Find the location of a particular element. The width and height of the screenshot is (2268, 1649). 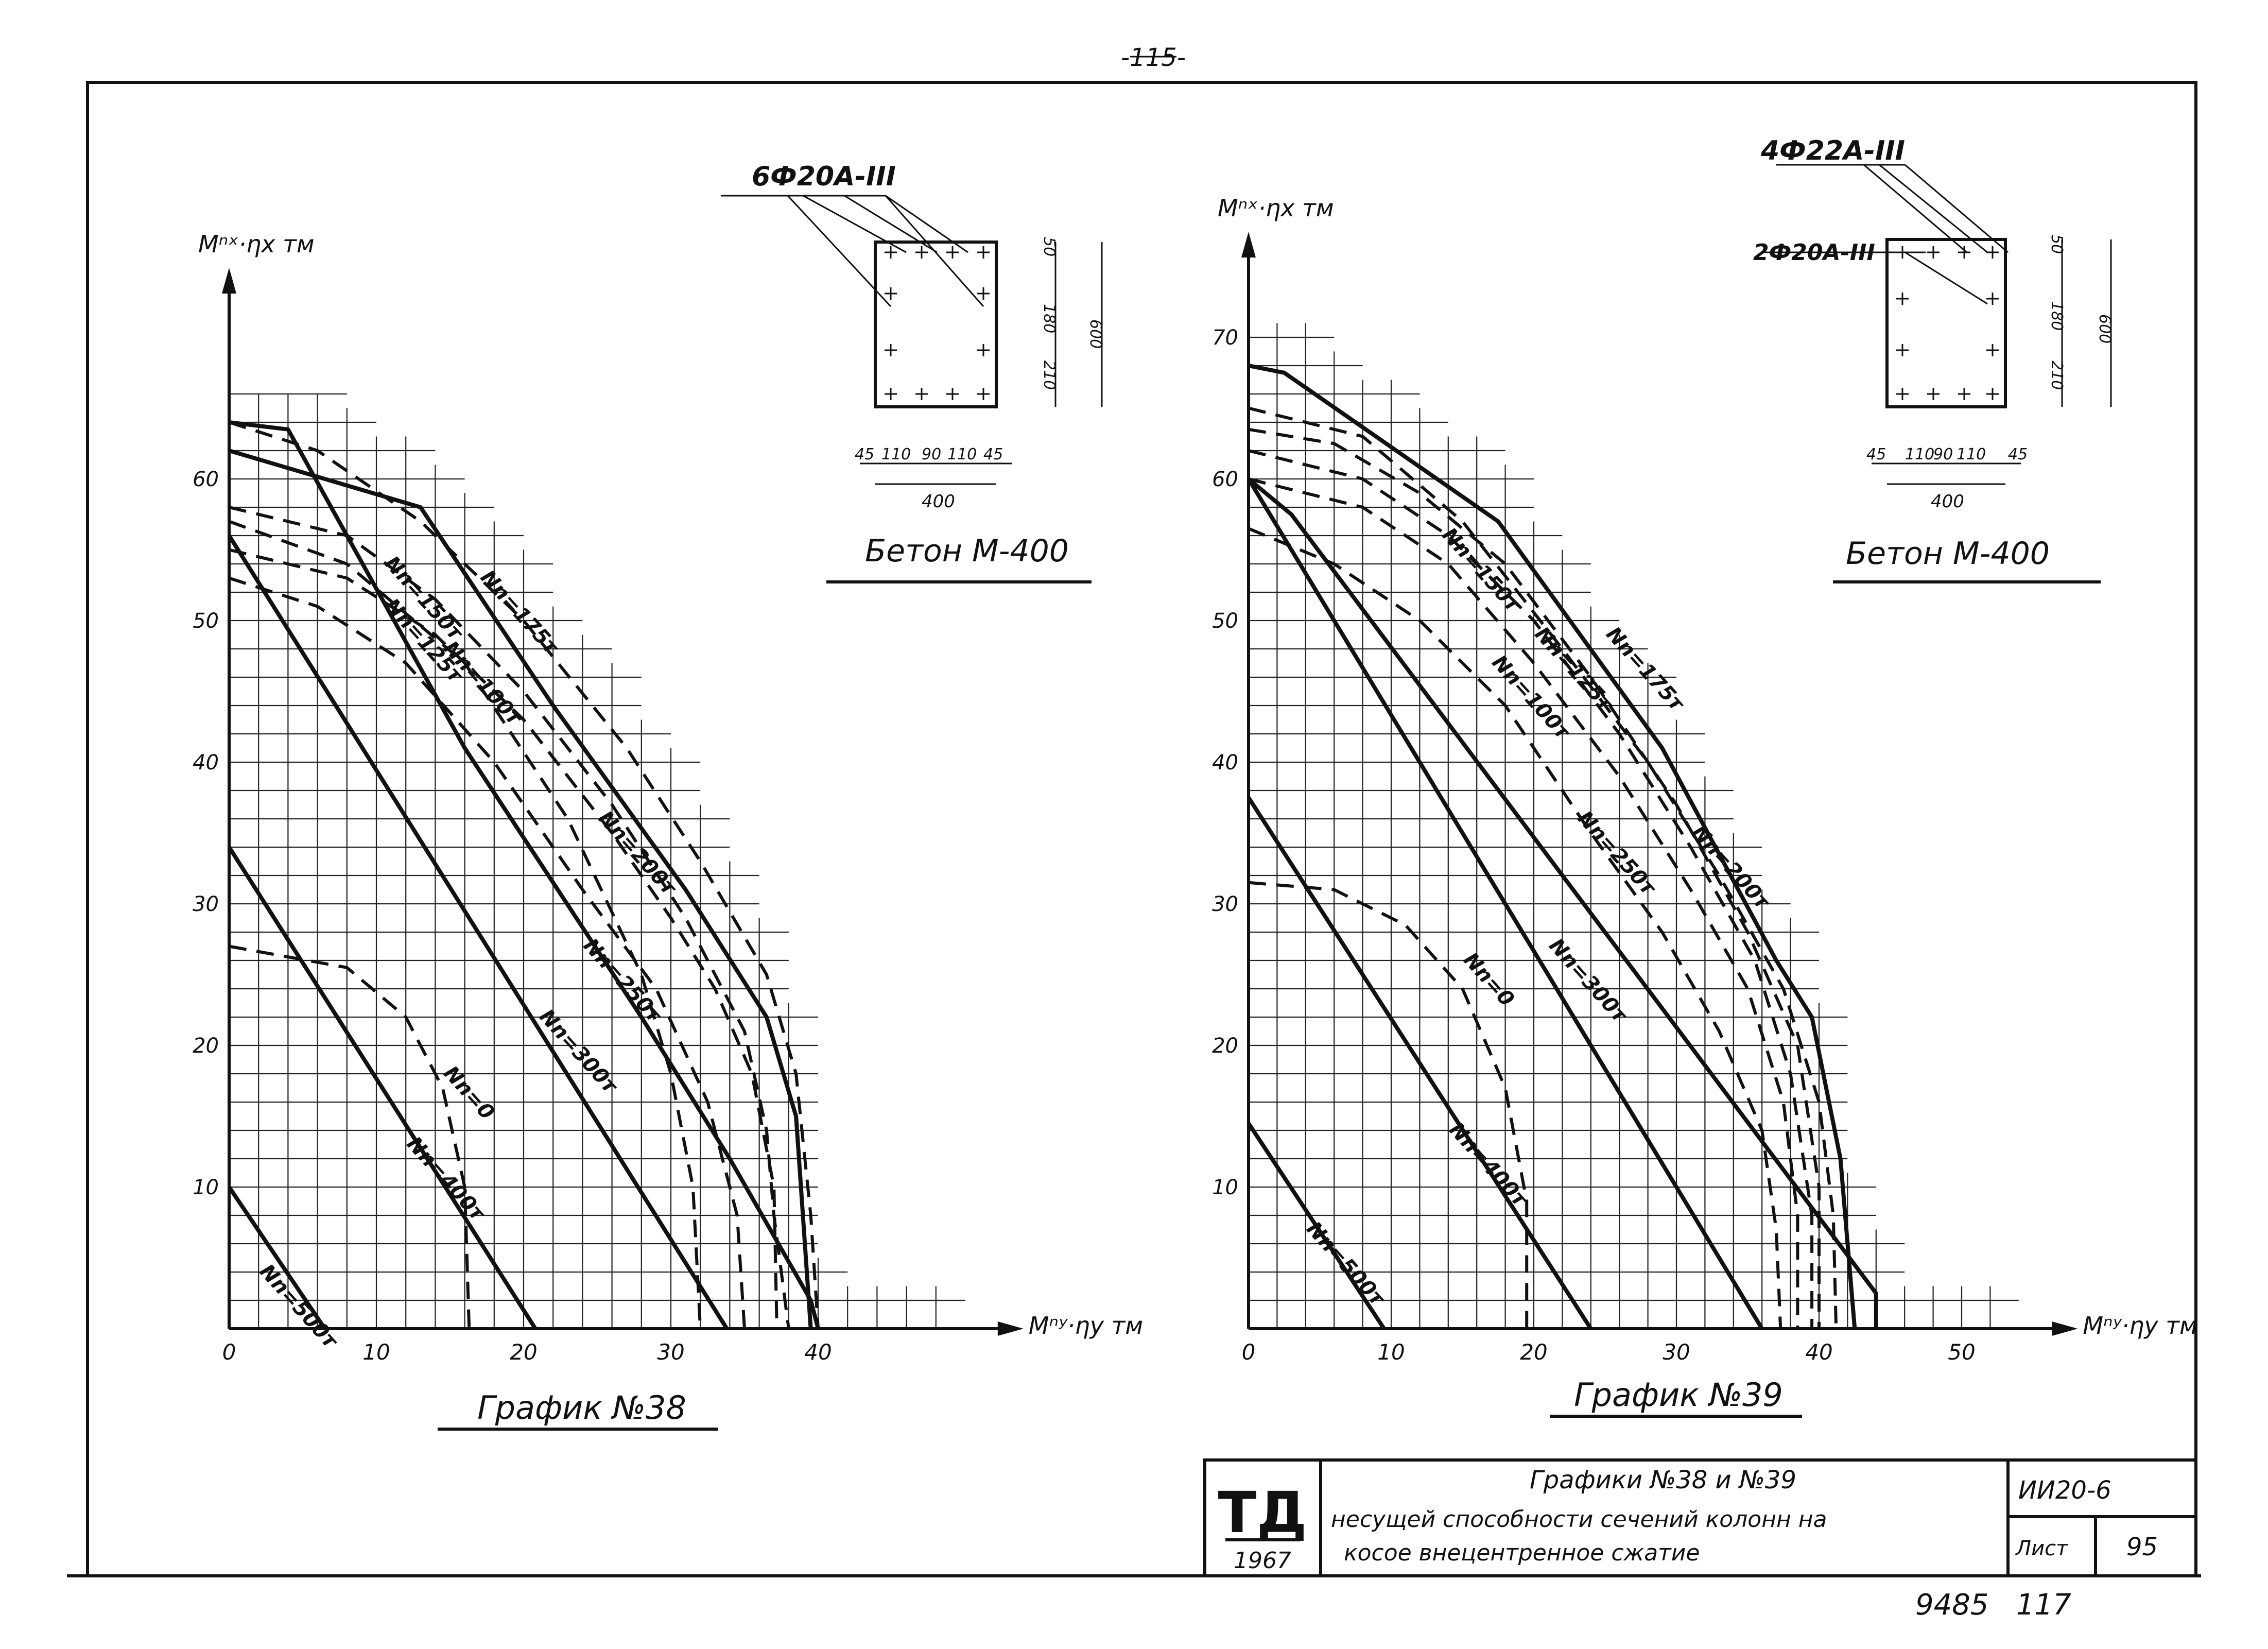

section-39-outline is located at coordinates (1946, 323).